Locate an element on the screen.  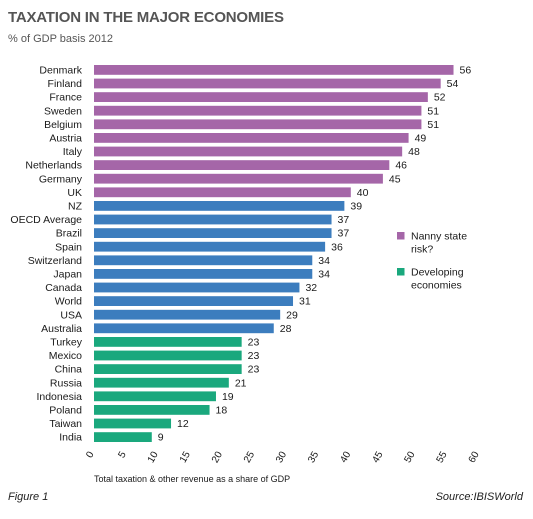
category-label: Australia is located at coordinates (61, 329).